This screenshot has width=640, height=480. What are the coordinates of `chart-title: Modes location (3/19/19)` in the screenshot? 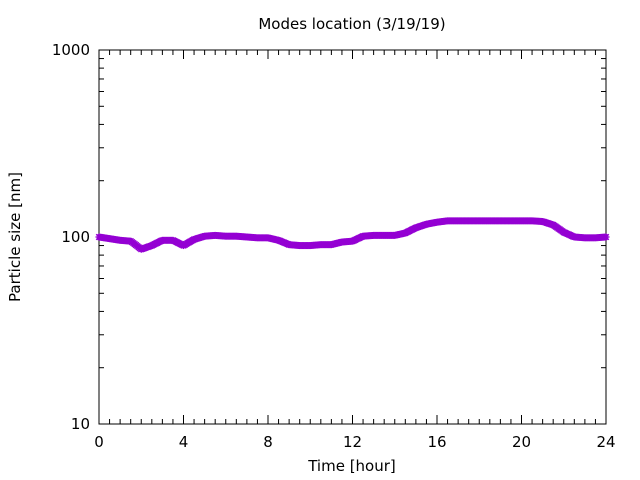 It's located at (351, 24).